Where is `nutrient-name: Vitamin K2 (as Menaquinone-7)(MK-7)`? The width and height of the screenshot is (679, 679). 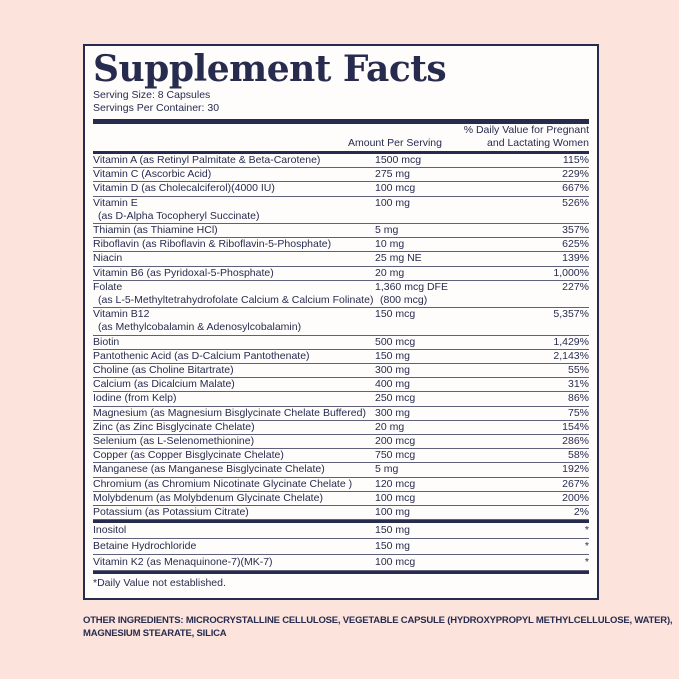 nutrient-name: Vitamin K2 (as Menaquinone-7)(MK-7) is located at coordinates (183, 562).